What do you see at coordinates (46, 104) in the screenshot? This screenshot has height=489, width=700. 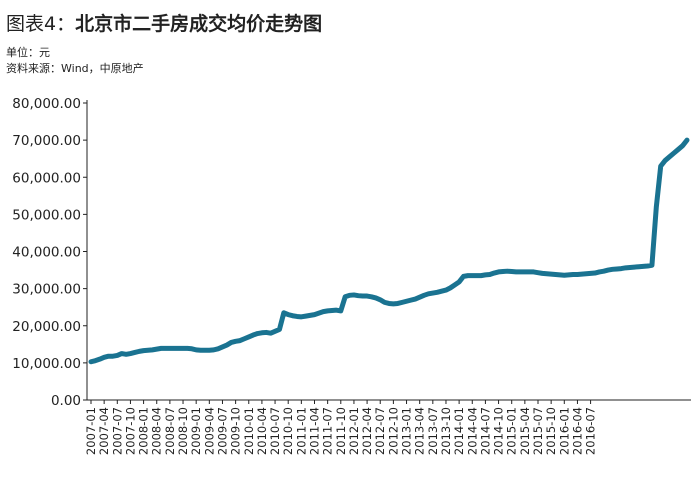 I see `y-tick-label: 80,000.00` at bounding box center [46, 104].